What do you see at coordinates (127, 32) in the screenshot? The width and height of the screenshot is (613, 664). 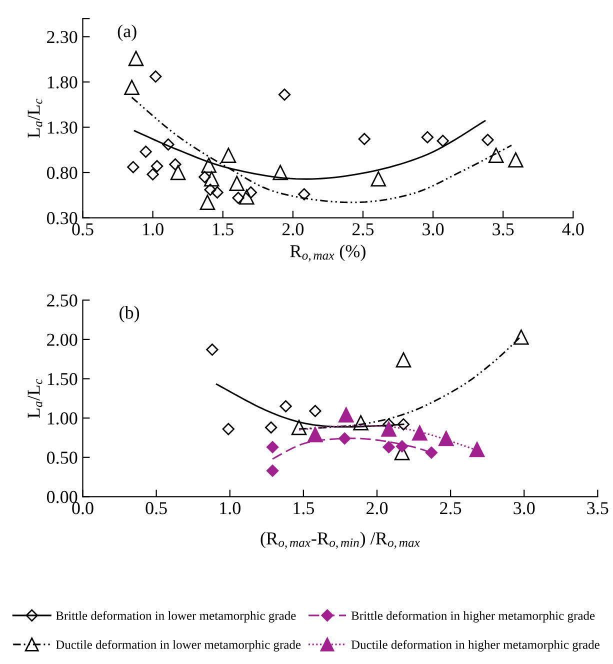 I see `annotation: (a)` at bounding box center [127, 32].